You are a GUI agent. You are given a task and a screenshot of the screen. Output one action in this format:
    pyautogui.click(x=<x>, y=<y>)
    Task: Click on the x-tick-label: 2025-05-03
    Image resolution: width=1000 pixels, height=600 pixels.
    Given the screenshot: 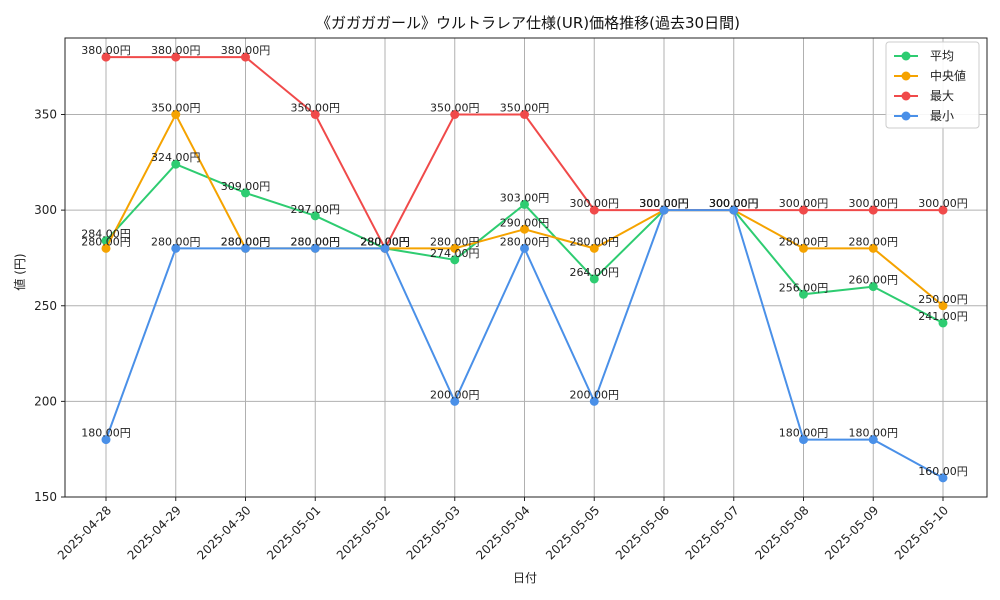 What is the action you would take?
    pyautogui.click(x=433, y=532)
    